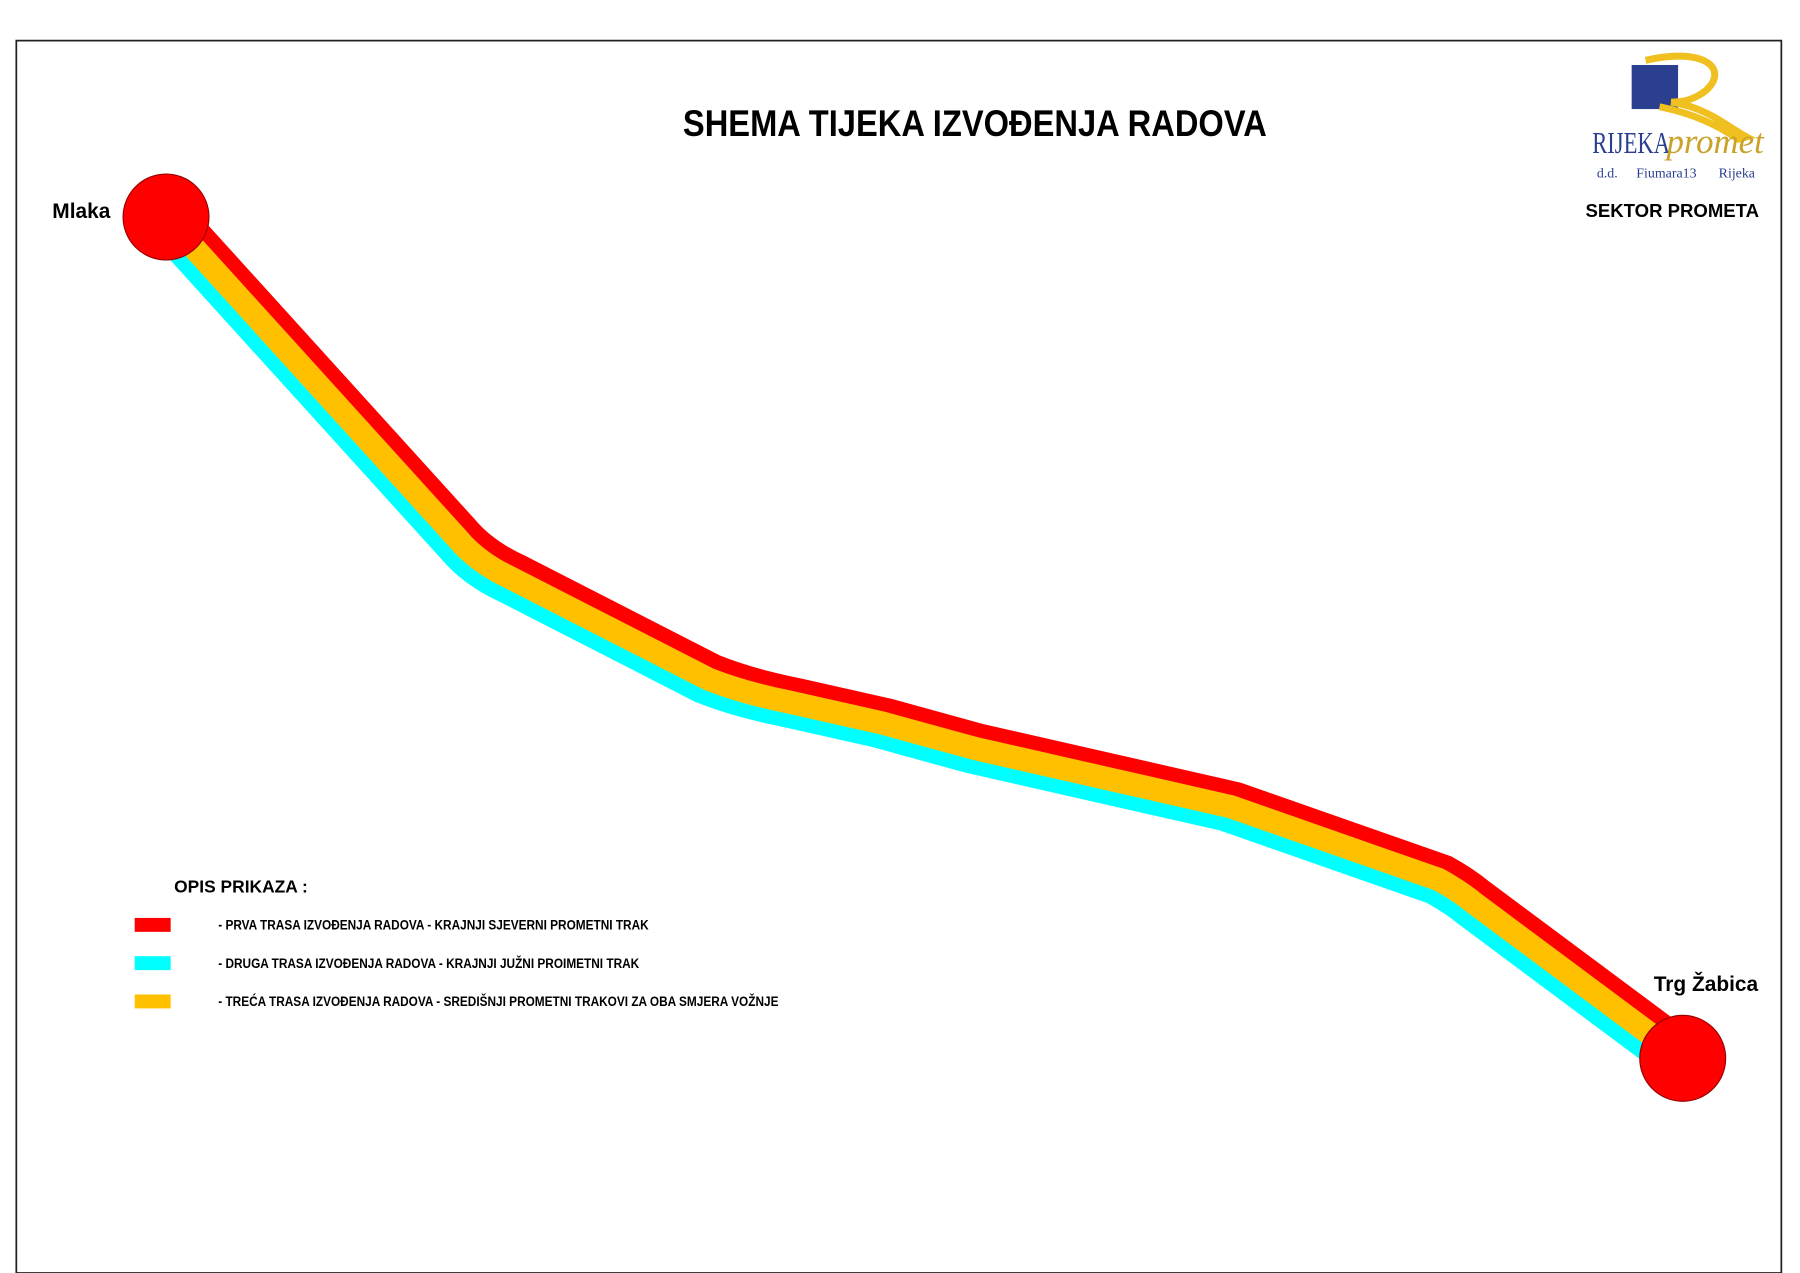 Image resolution: width=1800 pixels, height=1273 pixels. I want to click on logo-swoosh, so click(1700, 98).